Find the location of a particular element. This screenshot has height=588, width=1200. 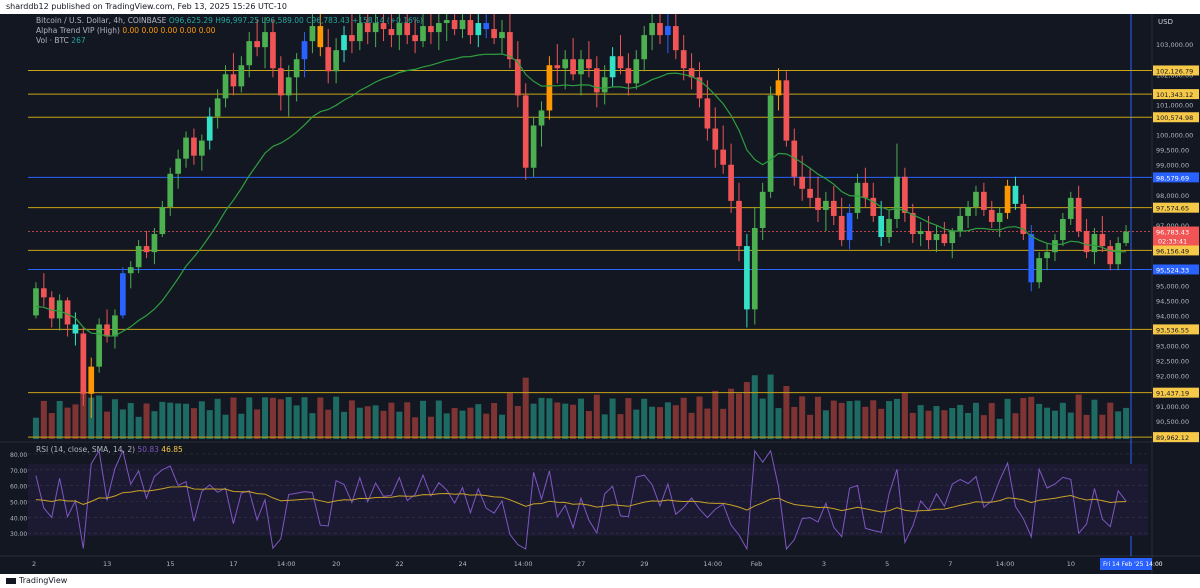

legend-indicator2: Vol · BTC is located at coordinates (52, 40).